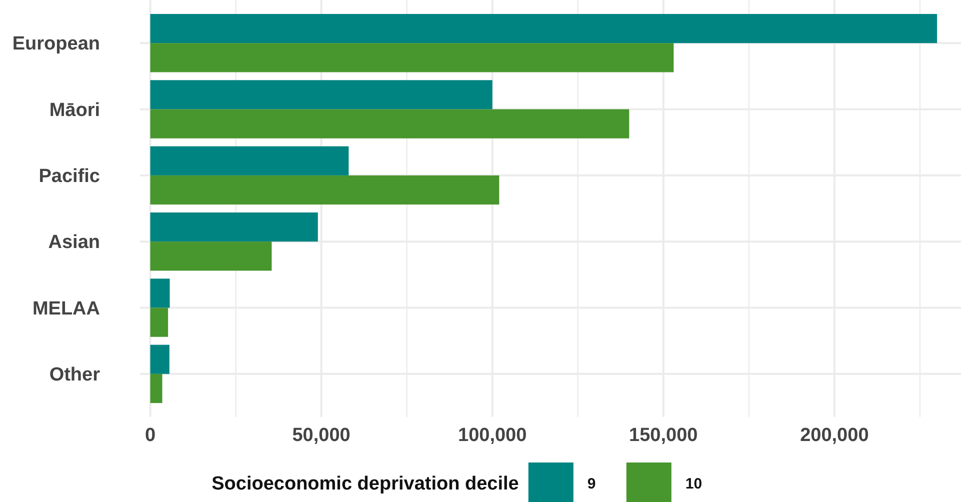 The image size is (969, 502). What do you see at coordinates (663, 435) in the screenshot?
I see `x-tick-label: 150,000` at bounding box center [663, 435].